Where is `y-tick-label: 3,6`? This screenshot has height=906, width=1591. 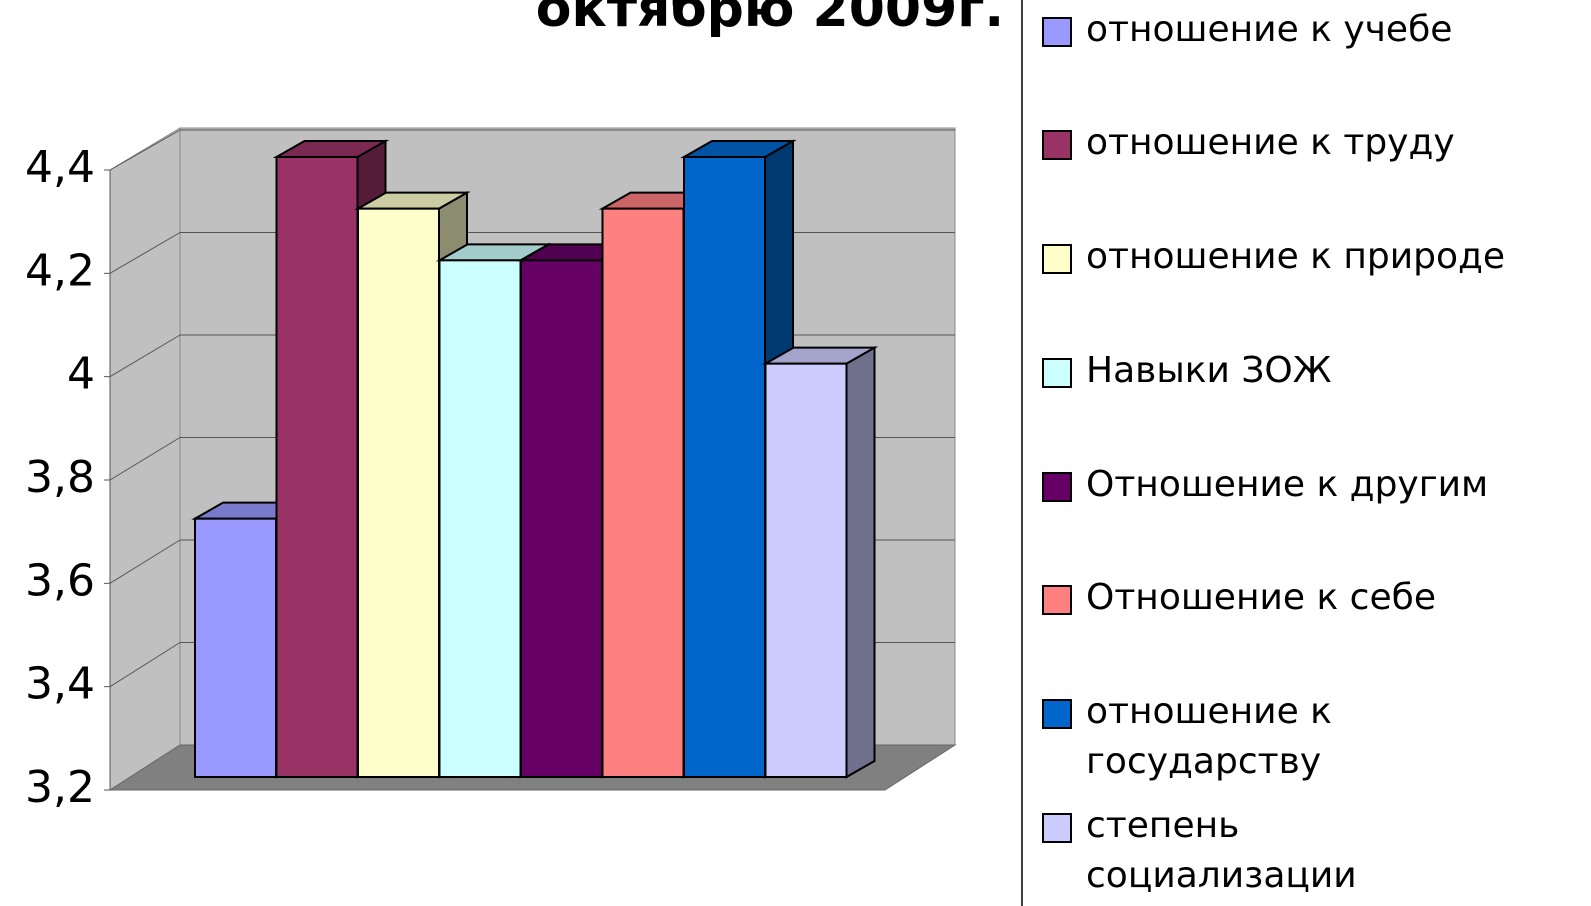
y-tick-label: 3,6 is located at coordinates (60, 580).